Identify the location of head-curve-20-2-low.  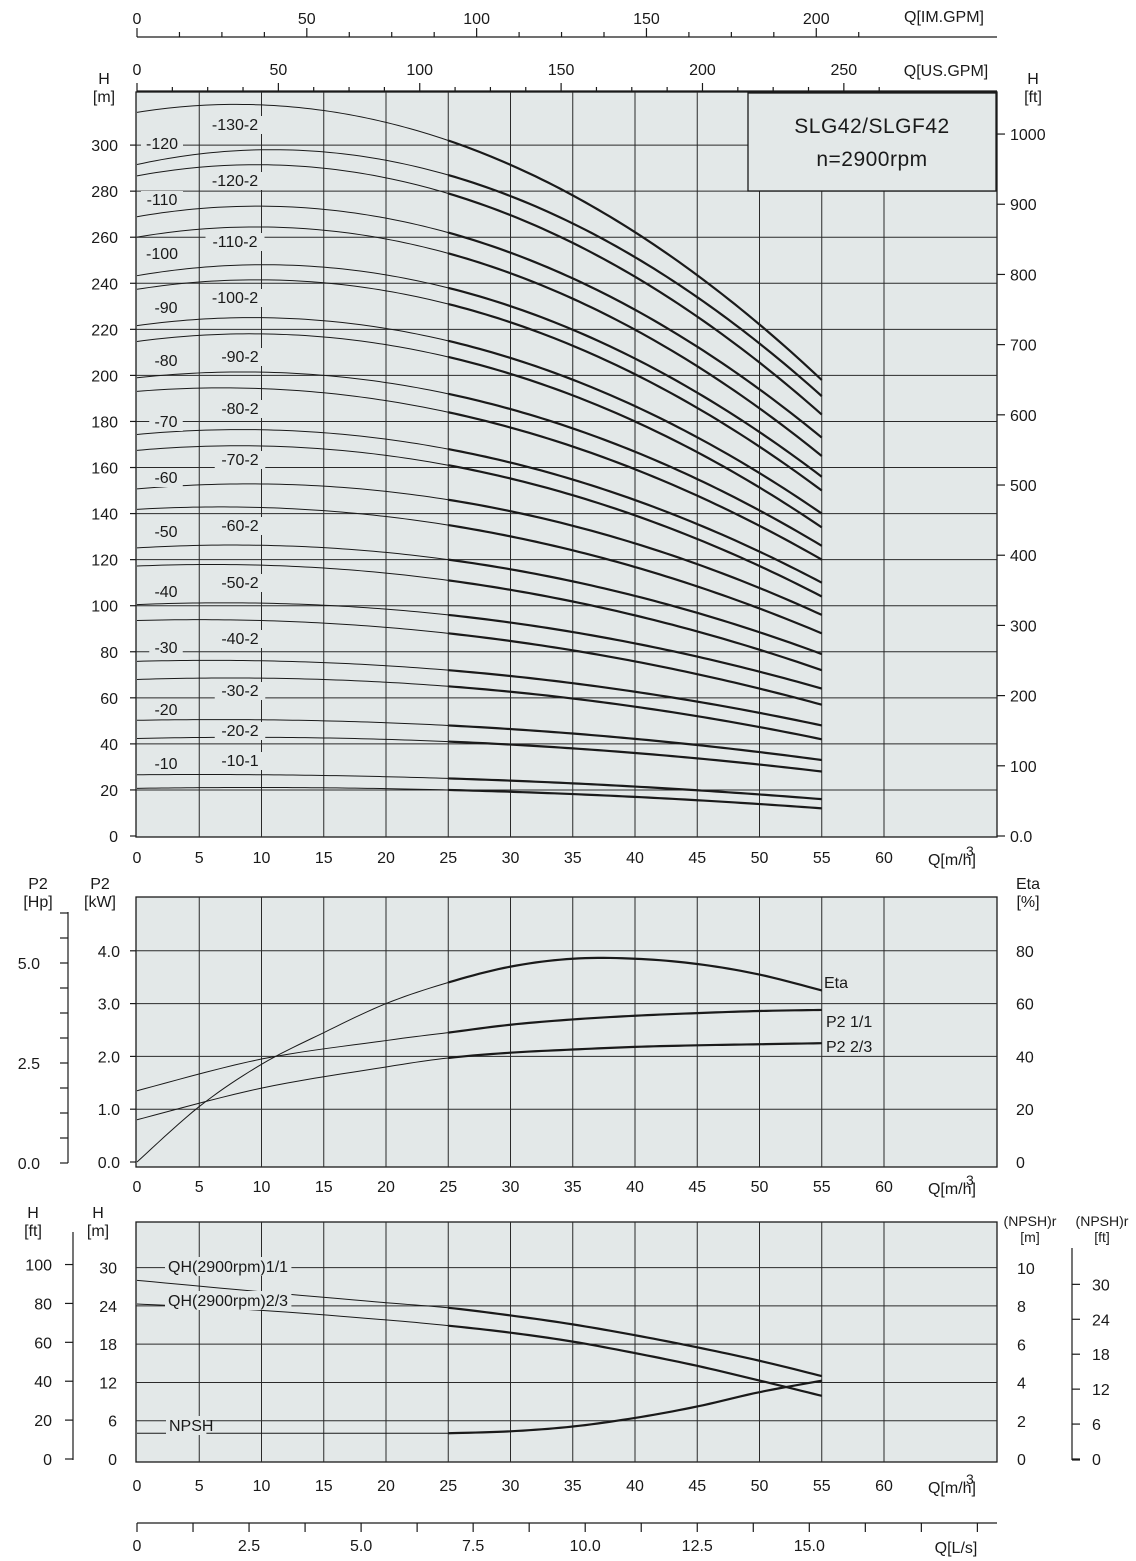
(292, 739).